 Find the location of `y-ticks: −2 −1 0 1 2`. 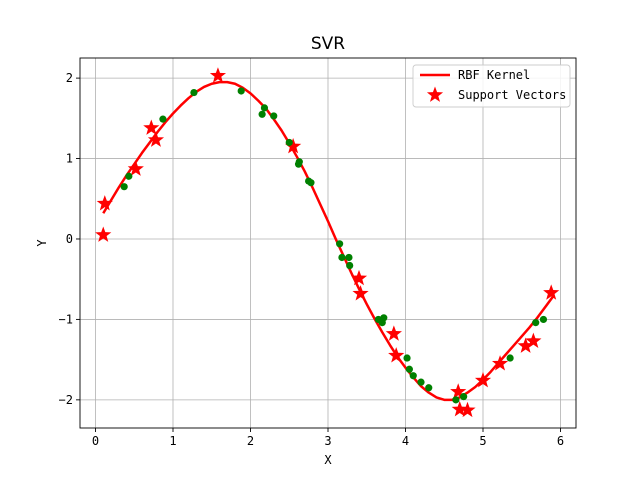

y-ticks: −2 −1 0 1 2 is located at coordinates (69, 239).